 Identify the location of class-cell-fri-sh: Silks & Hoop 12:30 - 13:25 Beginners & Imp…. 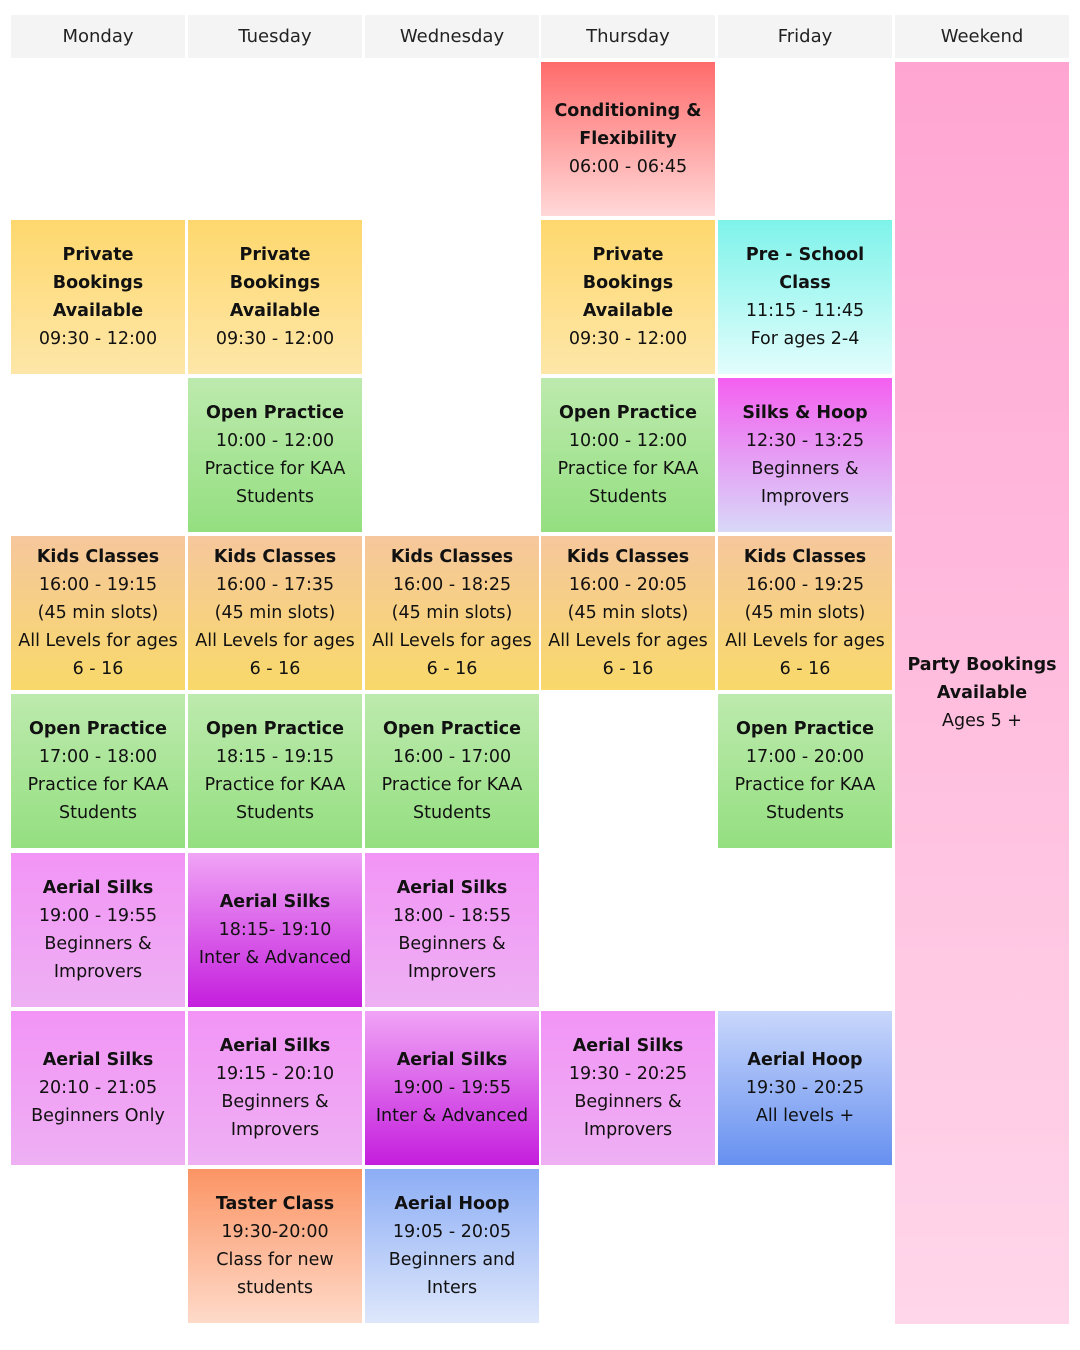
(805, 455).